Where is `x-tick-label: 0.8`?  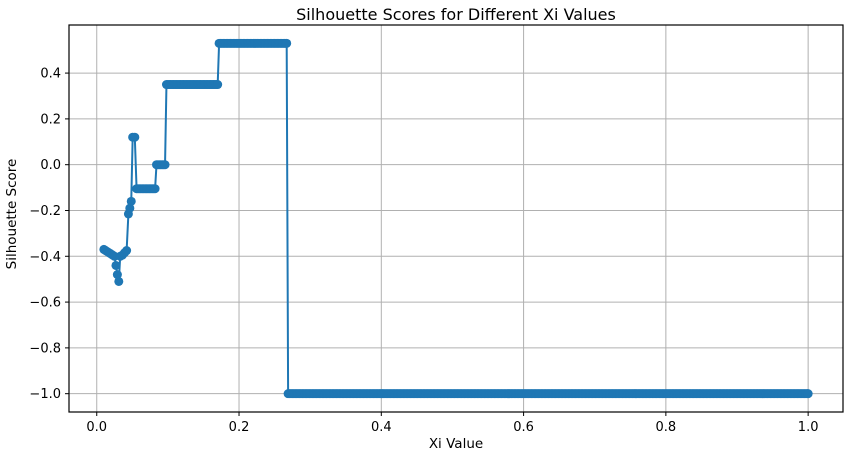
x-tick-label: 0.8 is located at coordinates (666, 427).